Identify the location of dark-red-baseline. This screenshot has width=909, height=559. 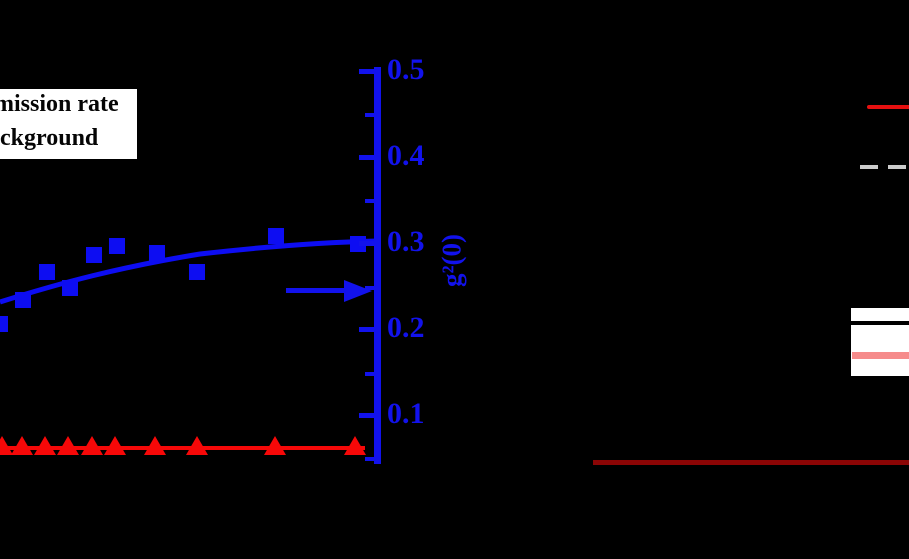
(751, 462).